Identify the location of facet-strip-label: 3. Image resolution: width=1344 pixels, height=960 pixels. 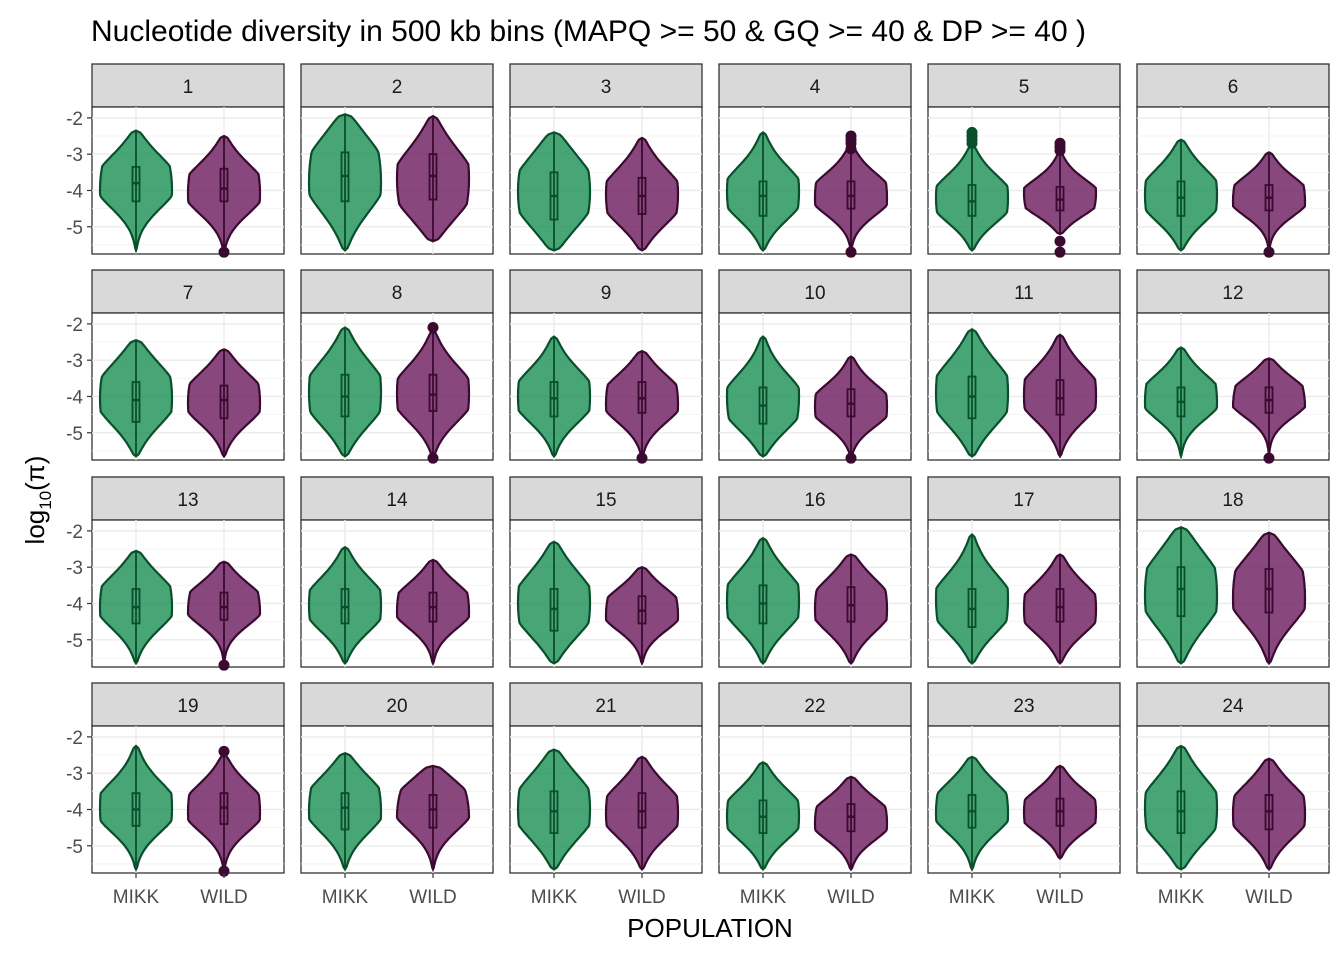
(606, 87).